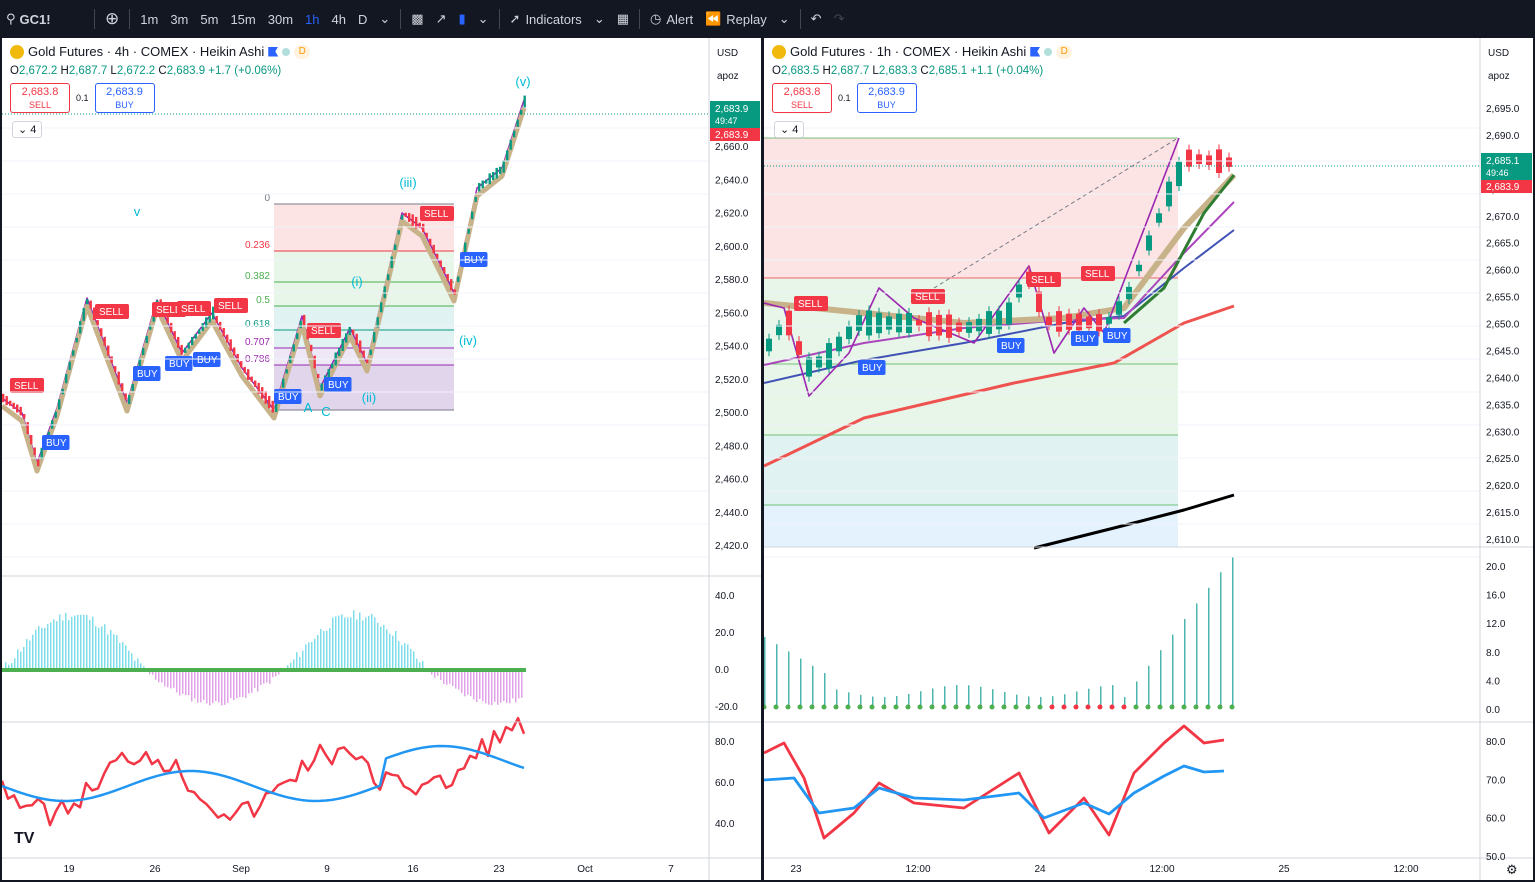  Describe the element at coordinates (149, 19) in the screenshot. I see `interval-1m: 1m` at that location.